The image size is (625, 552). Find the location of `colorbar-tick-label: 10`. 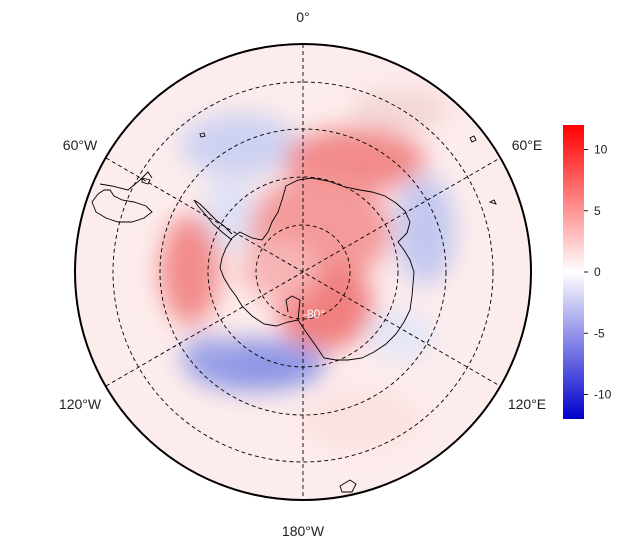

colorbar-tick-label: 10 is located at coordinates (601, 150).